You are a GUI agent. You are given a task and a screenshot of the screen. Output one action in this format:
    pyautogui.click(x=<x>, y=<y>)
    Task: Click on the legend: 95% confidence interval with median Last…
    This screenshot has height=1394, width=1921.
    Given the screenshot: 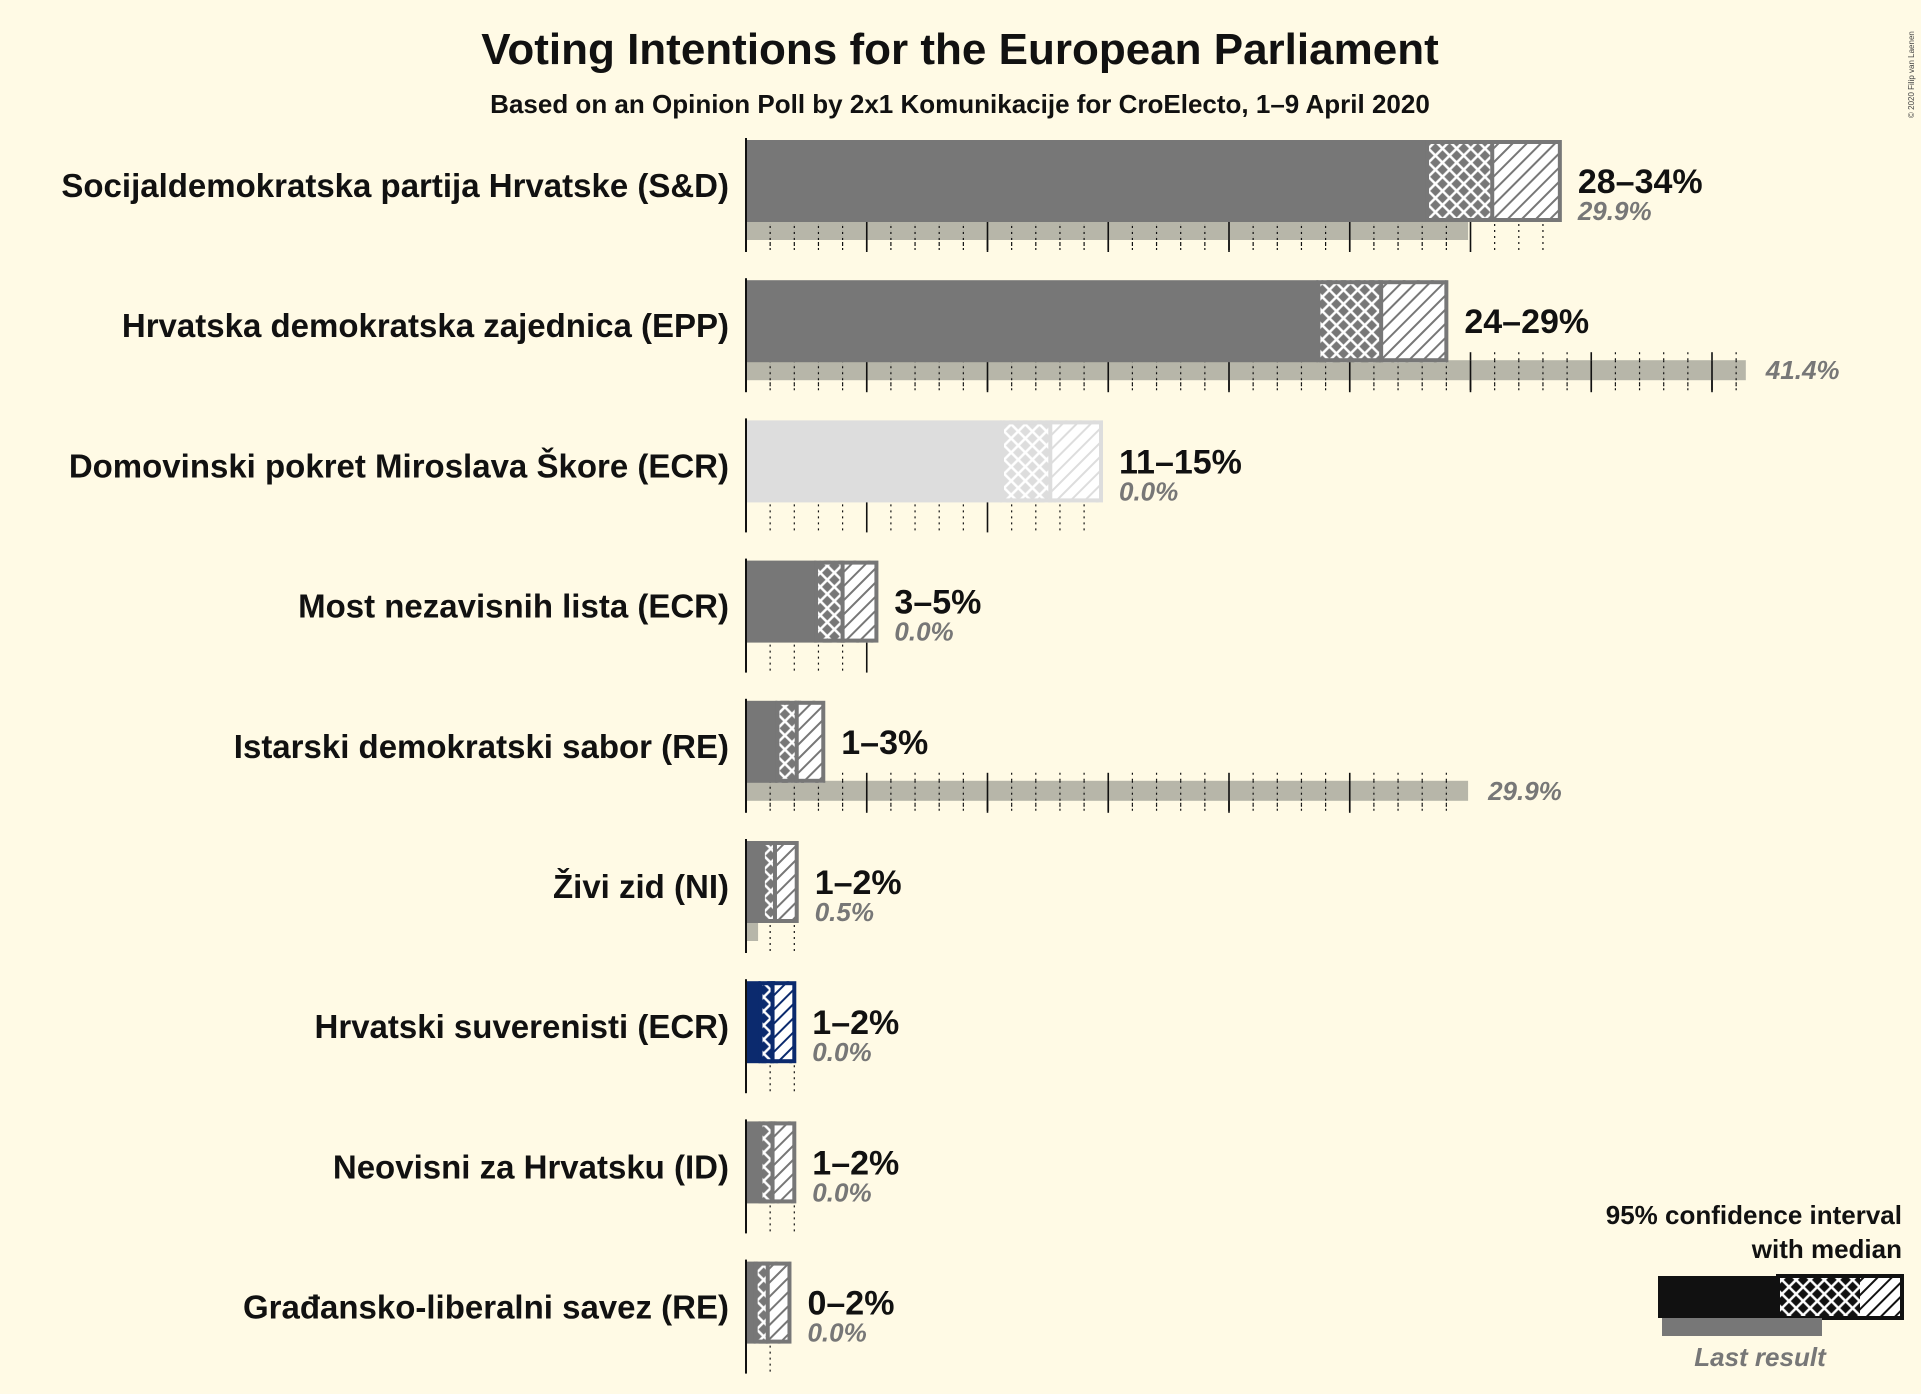 What is the action you would take?
    pyautogui.click(x=1755, y=1286)
    